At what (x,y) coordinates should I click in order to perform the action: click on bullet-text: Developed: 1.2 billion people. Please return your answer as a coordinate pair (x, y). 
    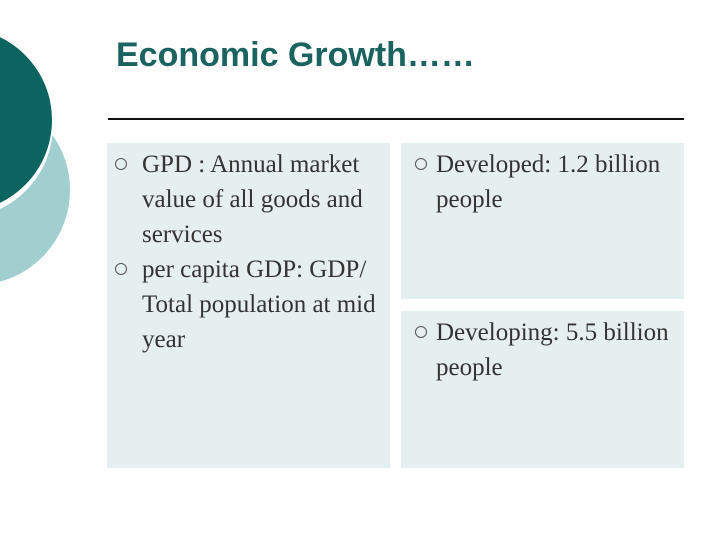
    Looking at the image, I should click on (548, 182).